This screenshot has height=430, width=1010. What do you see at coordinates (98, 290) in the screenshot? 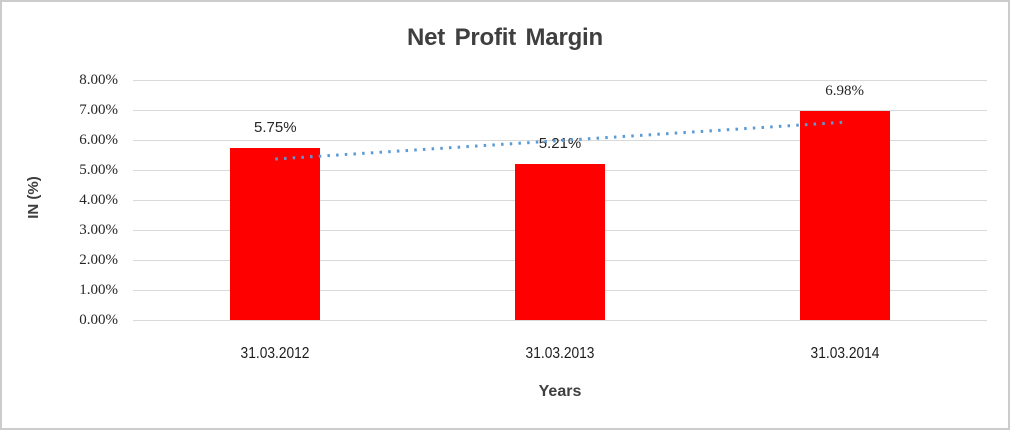
I see `y-tick-label: 1.00%` at bounding box center [98, 290].